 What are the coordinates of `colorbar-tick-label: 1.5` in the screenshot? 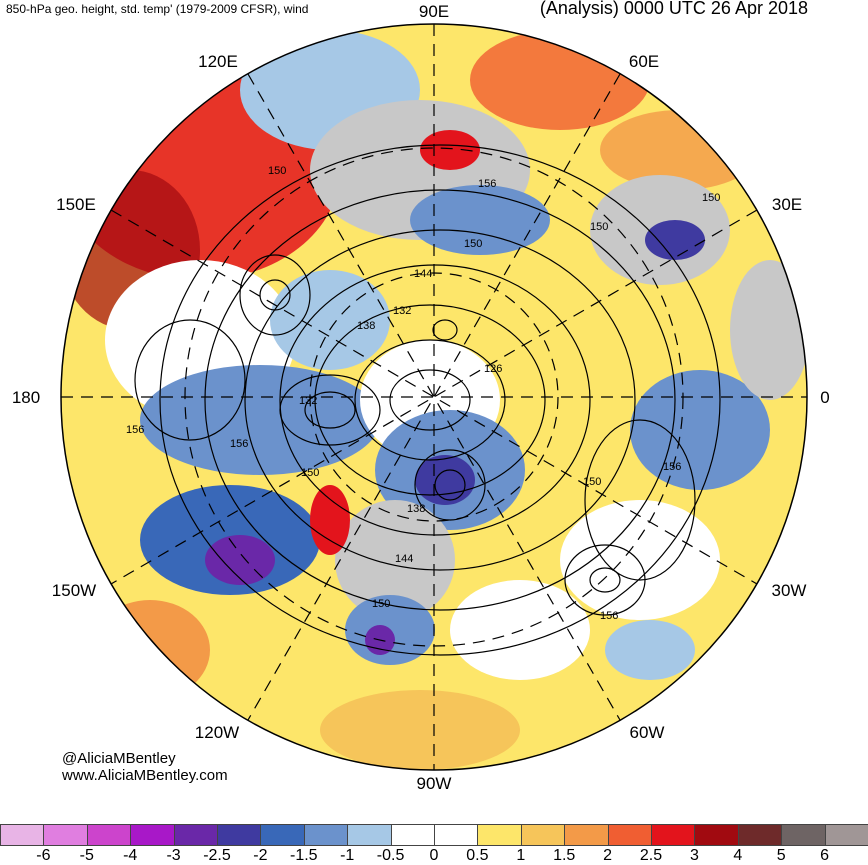 It's located at (564, 855).